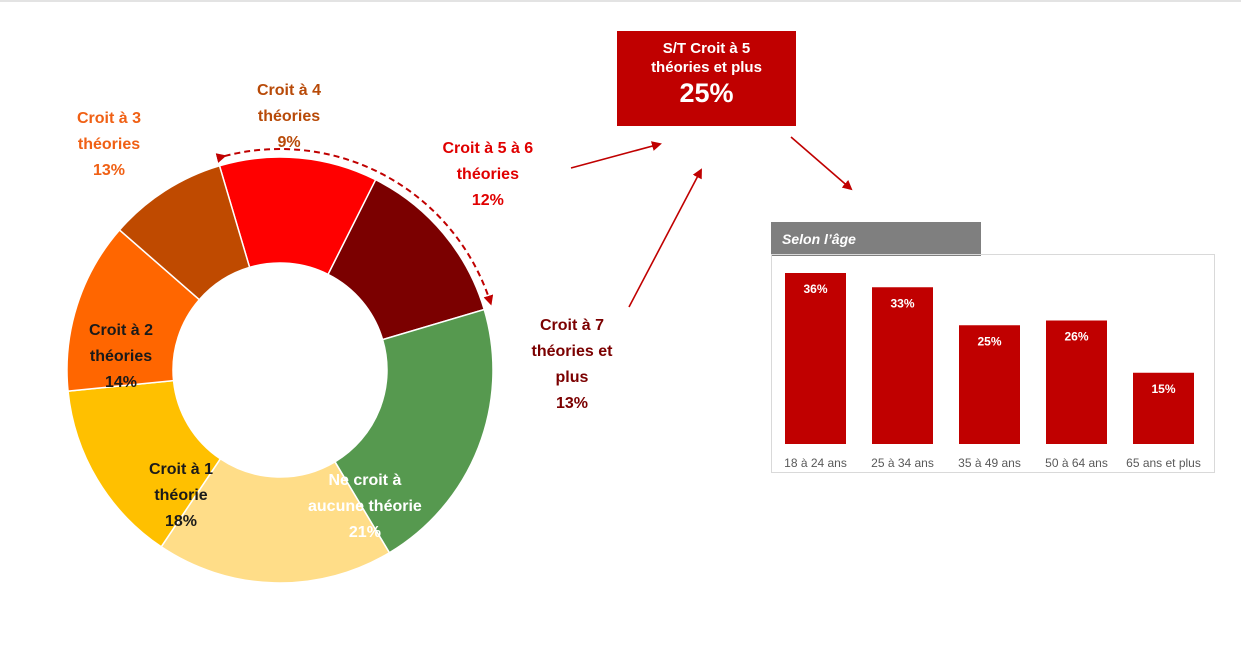 The height and width of the screenshot is (645, 1241). Describe the element at coordinates (902, 463) in the screenshot. I see `age-category-label: 25 à 34 ans` at that location.